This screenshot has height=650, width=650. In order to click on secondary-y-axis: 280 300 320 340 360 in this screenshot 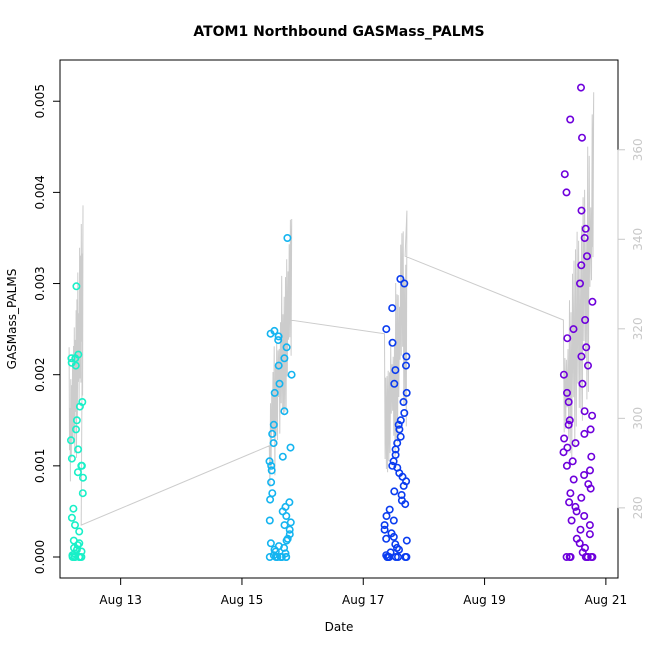, I will do `click(631, 328)`.